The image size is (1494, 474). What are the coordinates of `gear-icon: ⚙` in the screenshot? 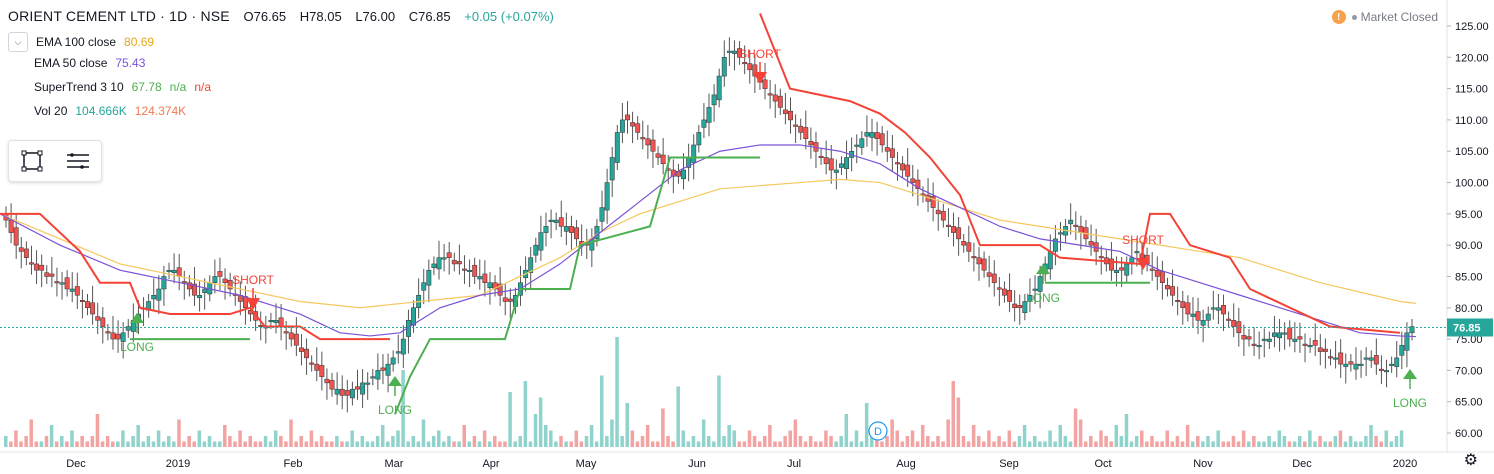 It's located at (1470, 460).